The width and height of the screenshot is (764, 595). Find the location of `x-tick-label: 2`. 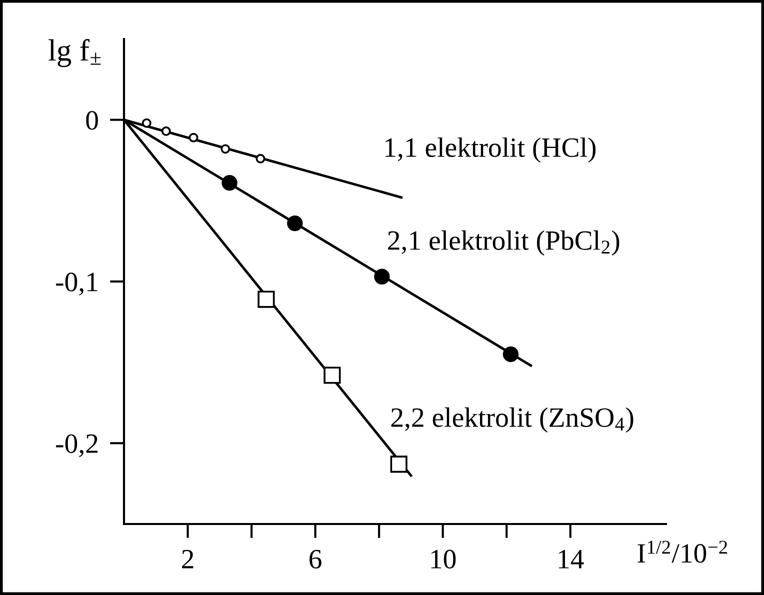

x-tick-label: 2 is located at coordinates (188, 559).